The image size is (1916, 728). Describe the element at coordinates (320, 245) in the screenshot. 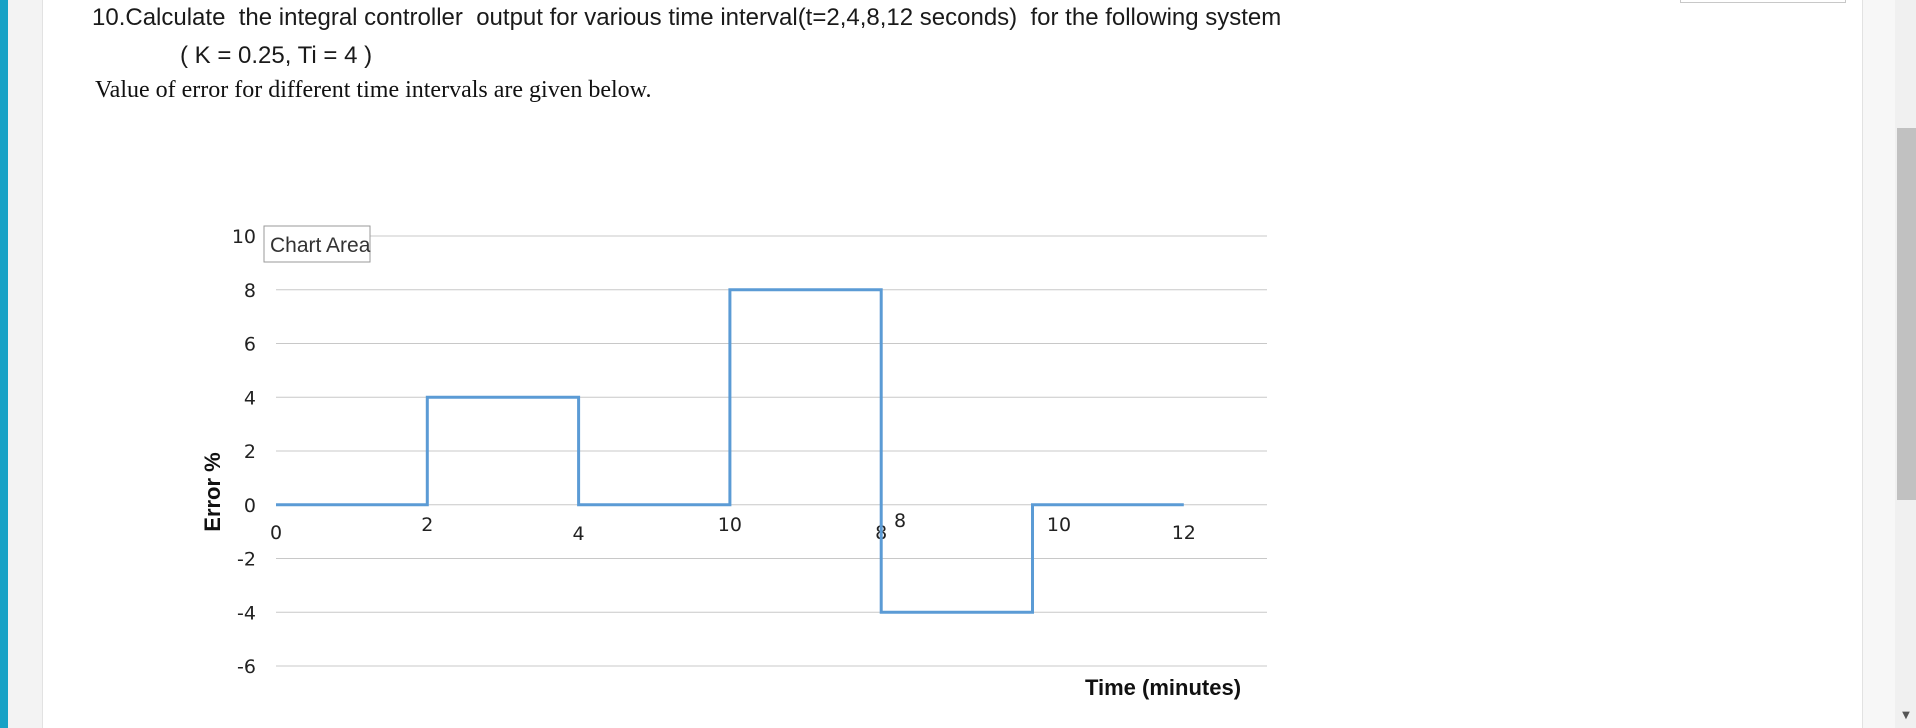

I see `tooltip-label: Chart Area` at that location.